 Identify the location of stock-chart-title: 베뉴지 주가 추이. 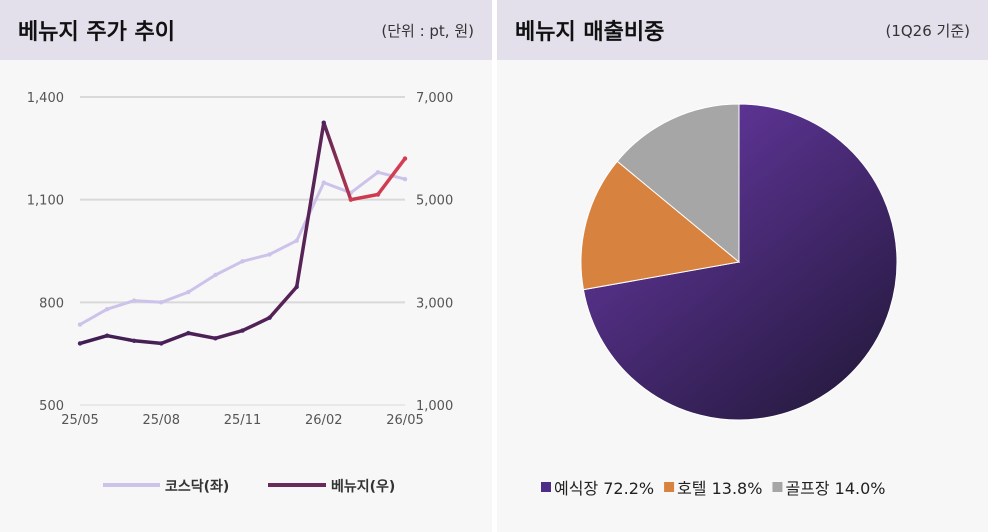
(96, 32).